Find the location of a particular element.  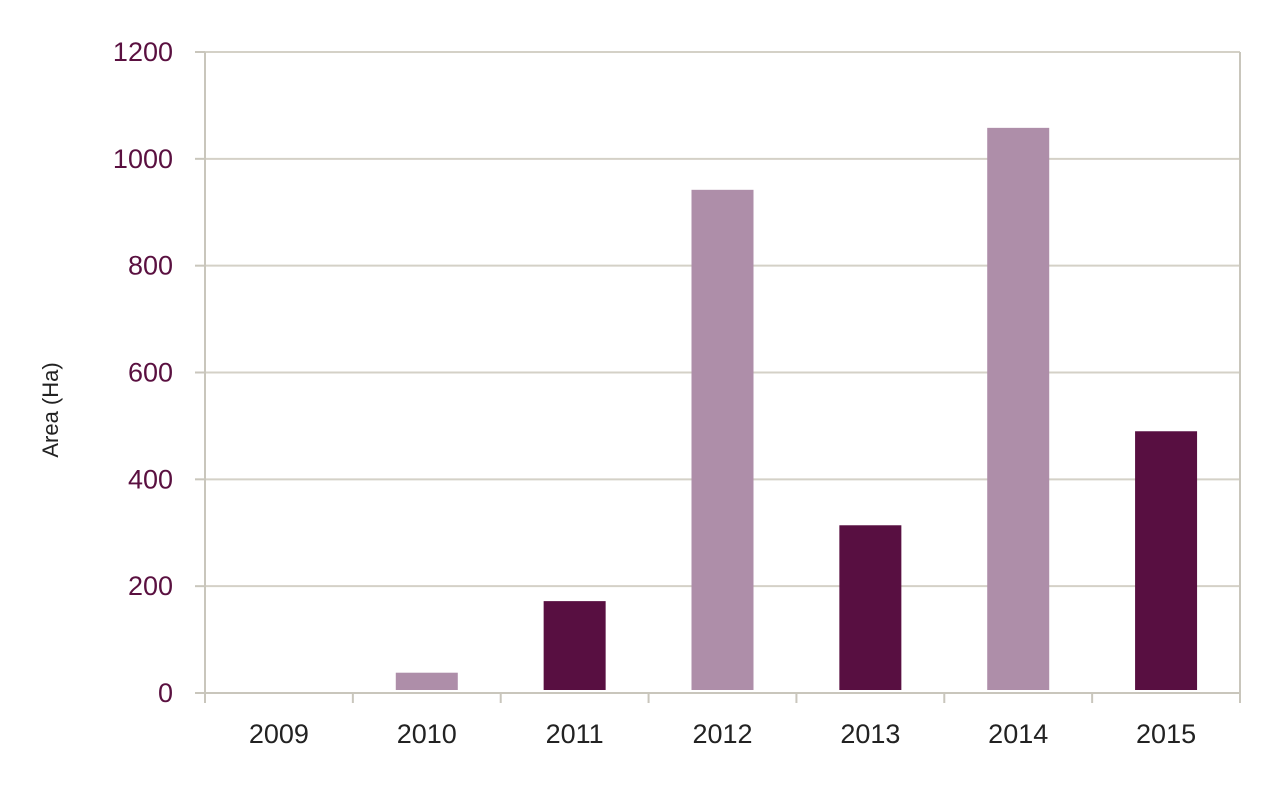

y-tick-label: 400 is located at coordinates (150, 479).